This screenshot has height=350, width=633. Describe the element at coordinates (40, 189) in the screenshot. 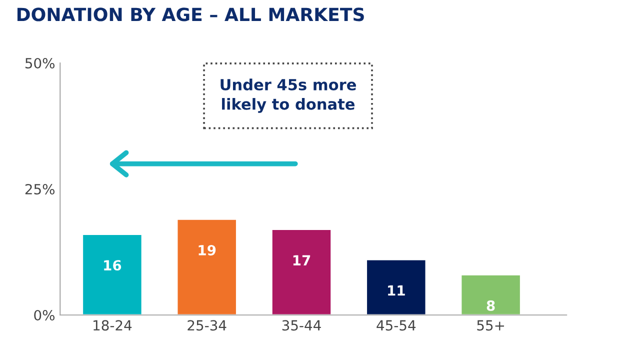

I see `y-tick-label: 25%` at that location.